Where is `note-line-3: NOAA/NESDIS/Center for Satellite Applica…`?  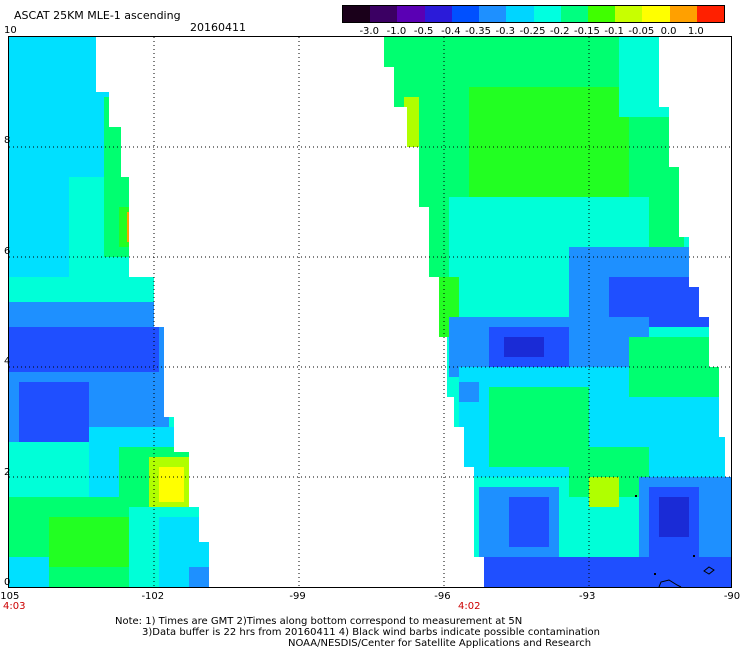 note-line-3: NOAA/NESDIS/Center for Satellite Applica… is located at coordinates (440, 643).